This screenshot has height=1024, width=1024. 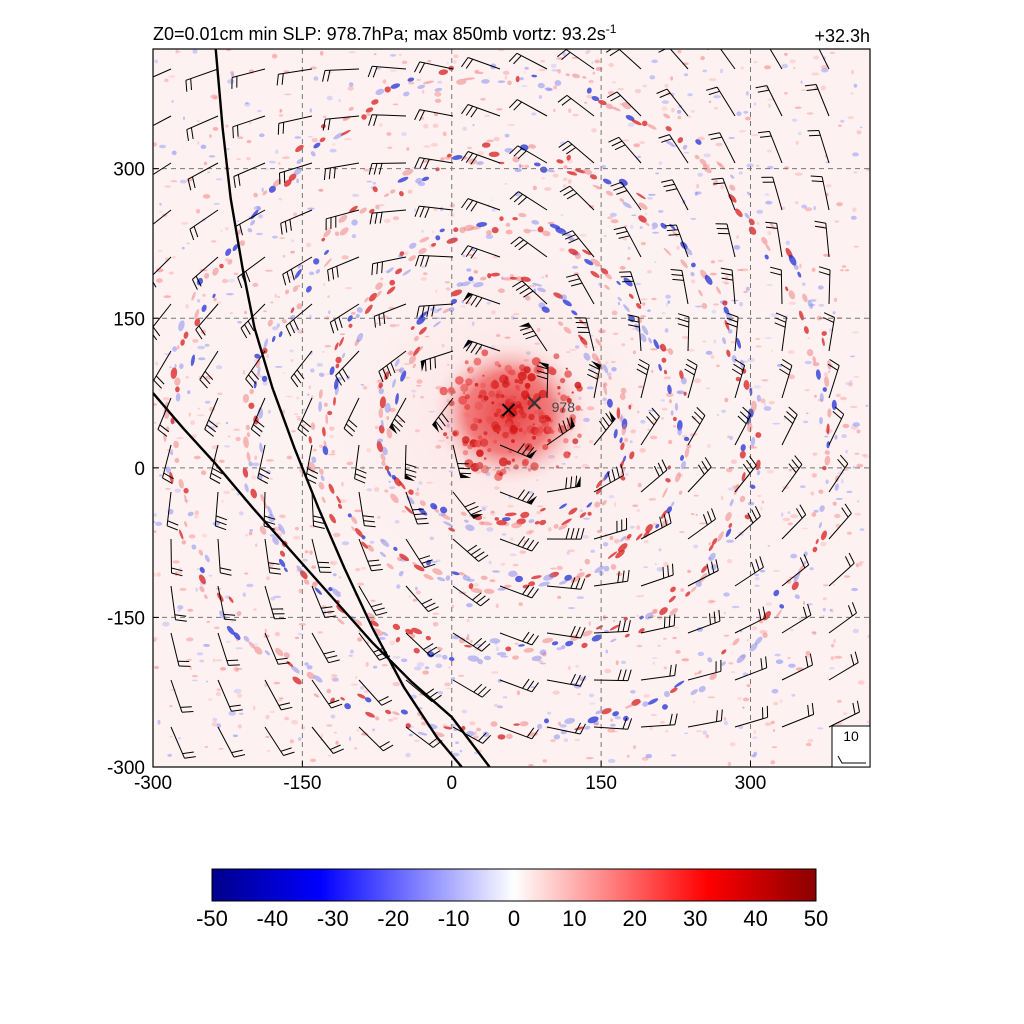 I want to click on colorbar-tick-label: 30, so click(x=695, y=918).